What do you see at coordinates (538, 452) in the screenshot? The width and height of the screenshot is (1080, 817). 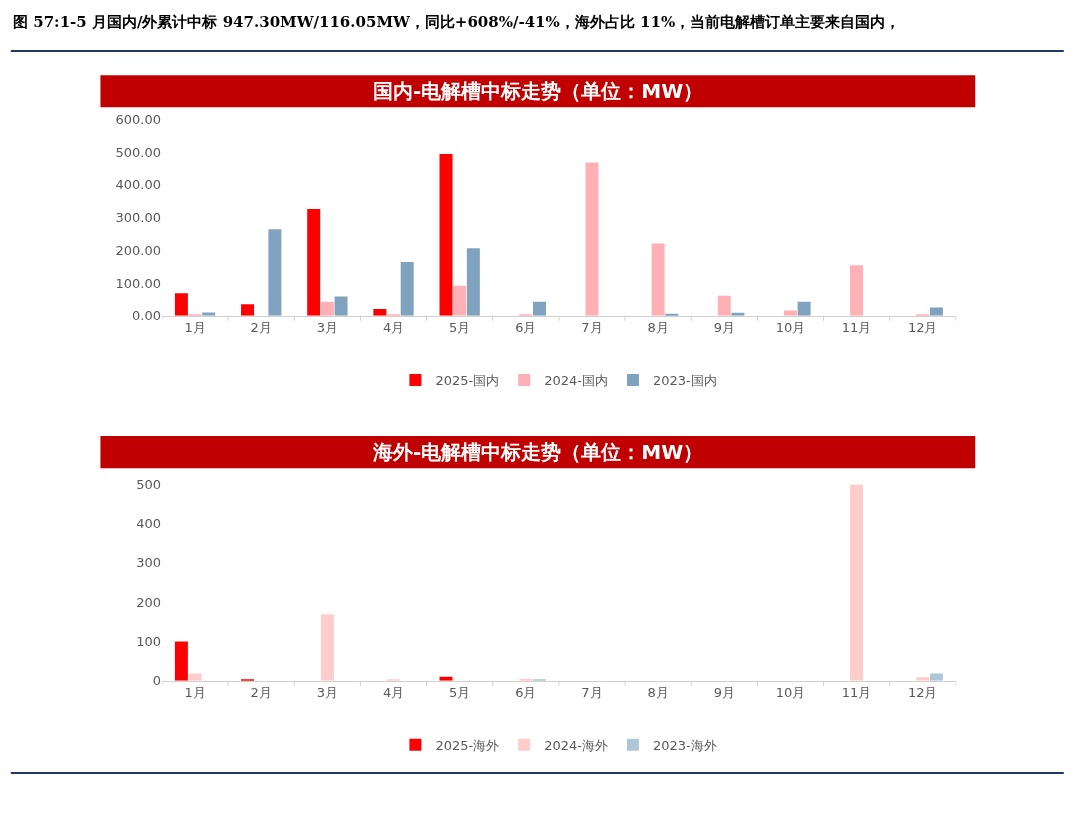 I see `chart-title: 海外-电解槽中标走势（单位：MW）` at bounding box center [538, 452].